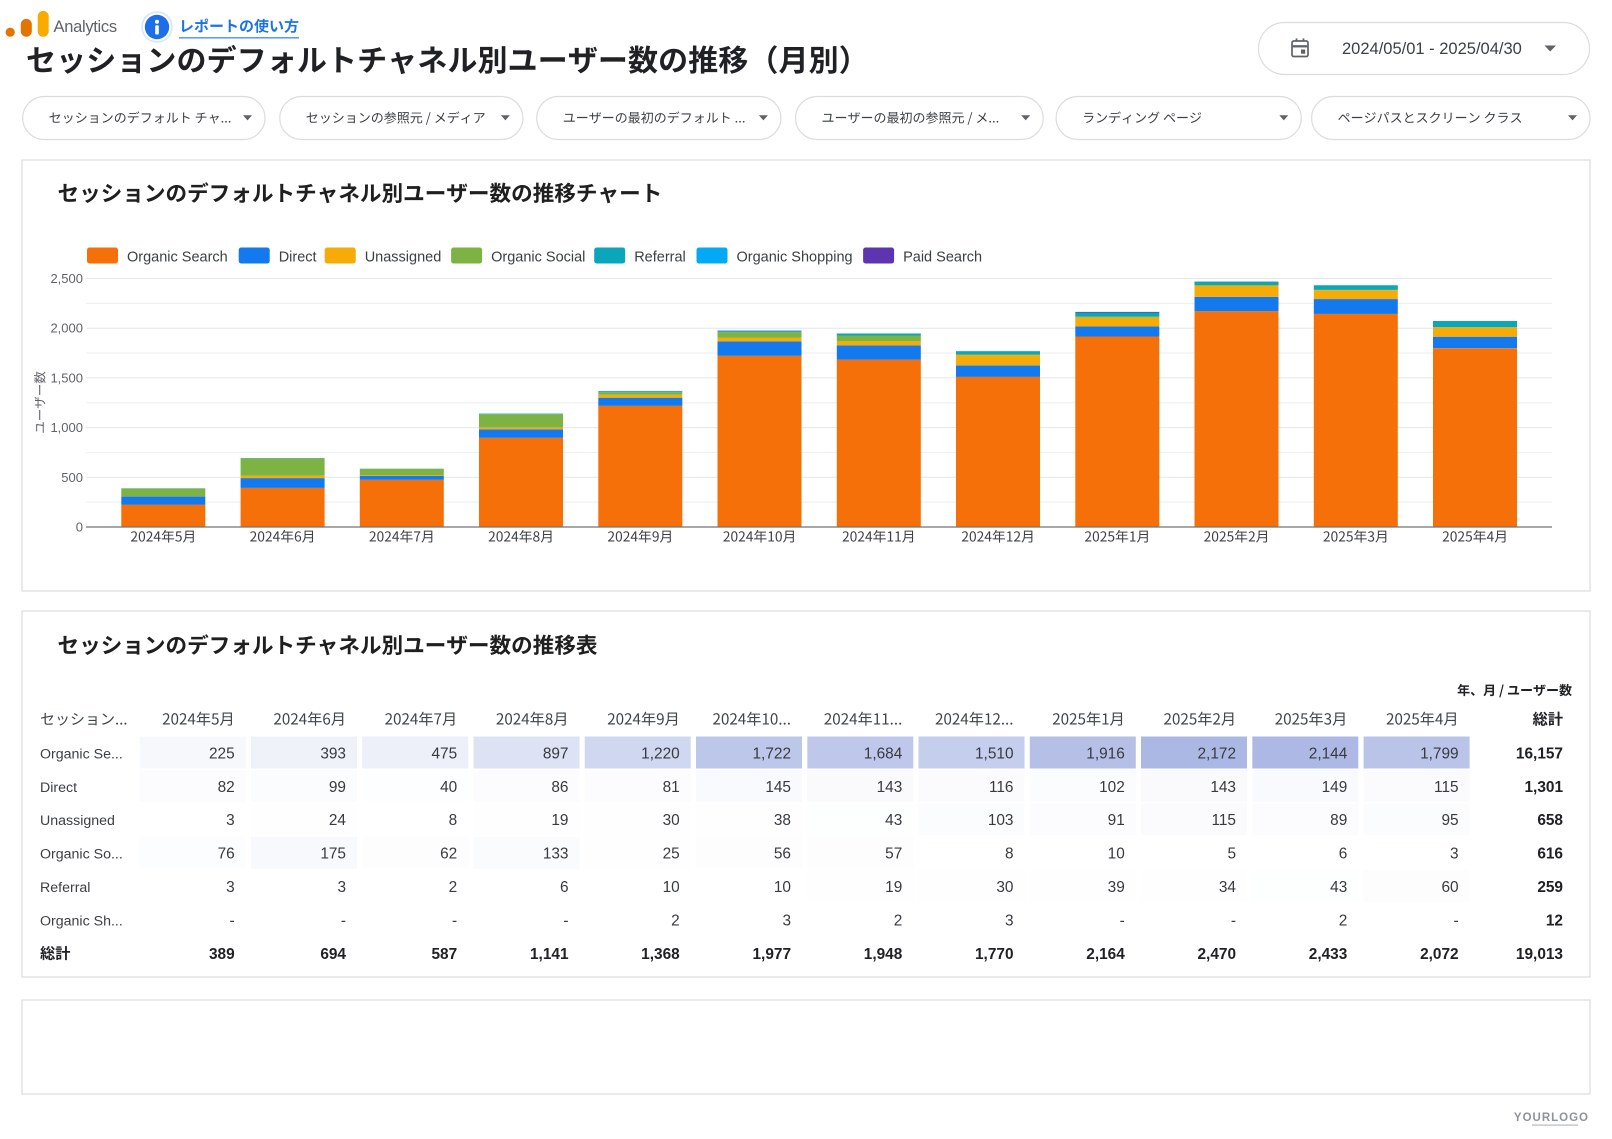 The width and height of the screenshot is (1612, 1139). Describe the element at coordinates (556, 753) in the screenshot. I see `svg-text: 897` at that location.